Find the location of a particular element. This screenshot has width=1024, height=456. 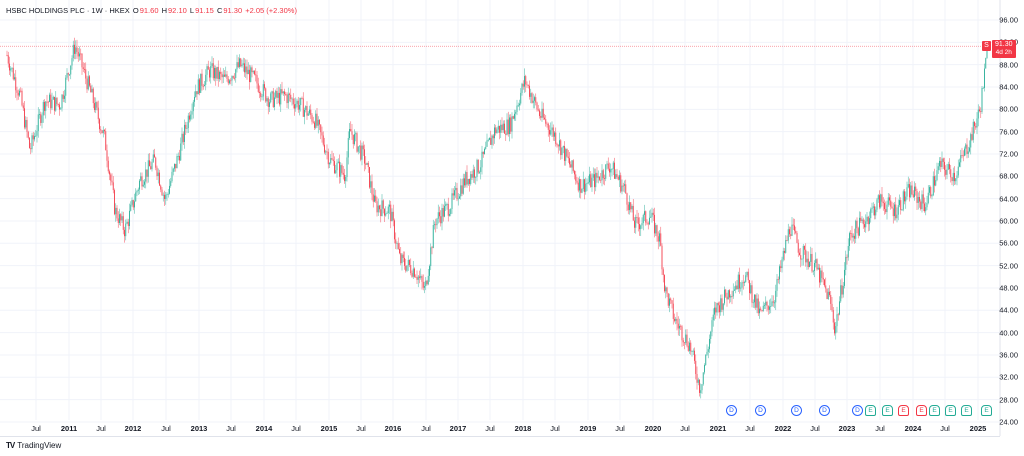

time-tick-label: 2019 is located at coordinates (588, 428).